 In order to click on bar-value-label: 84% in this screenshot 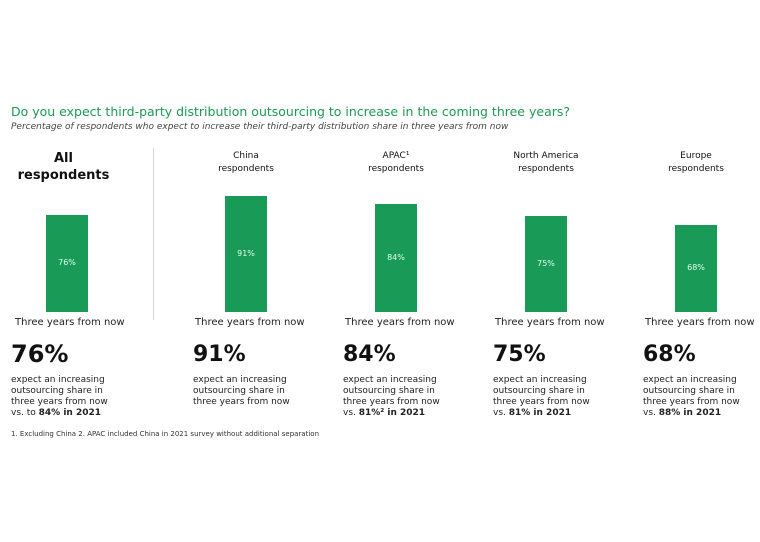, I will do `click(396, 258)`.